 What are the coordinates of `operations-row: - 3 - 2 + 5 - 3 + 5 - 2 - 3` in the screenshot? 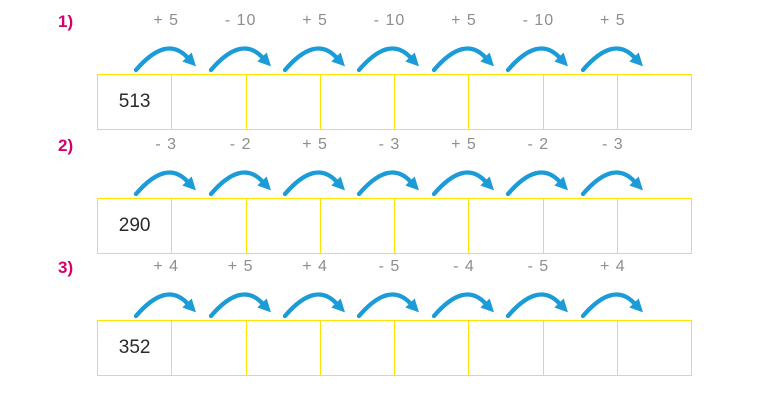 It's located at (389, 145).